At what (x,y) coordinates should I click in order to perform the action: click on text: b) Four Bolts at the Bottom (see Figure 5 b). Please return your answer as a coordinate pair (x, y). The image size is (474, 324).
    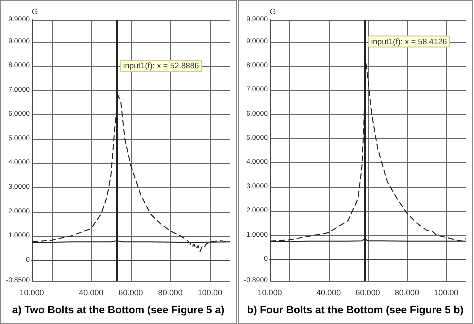
    Looking at the image, I should click on (355, 310).